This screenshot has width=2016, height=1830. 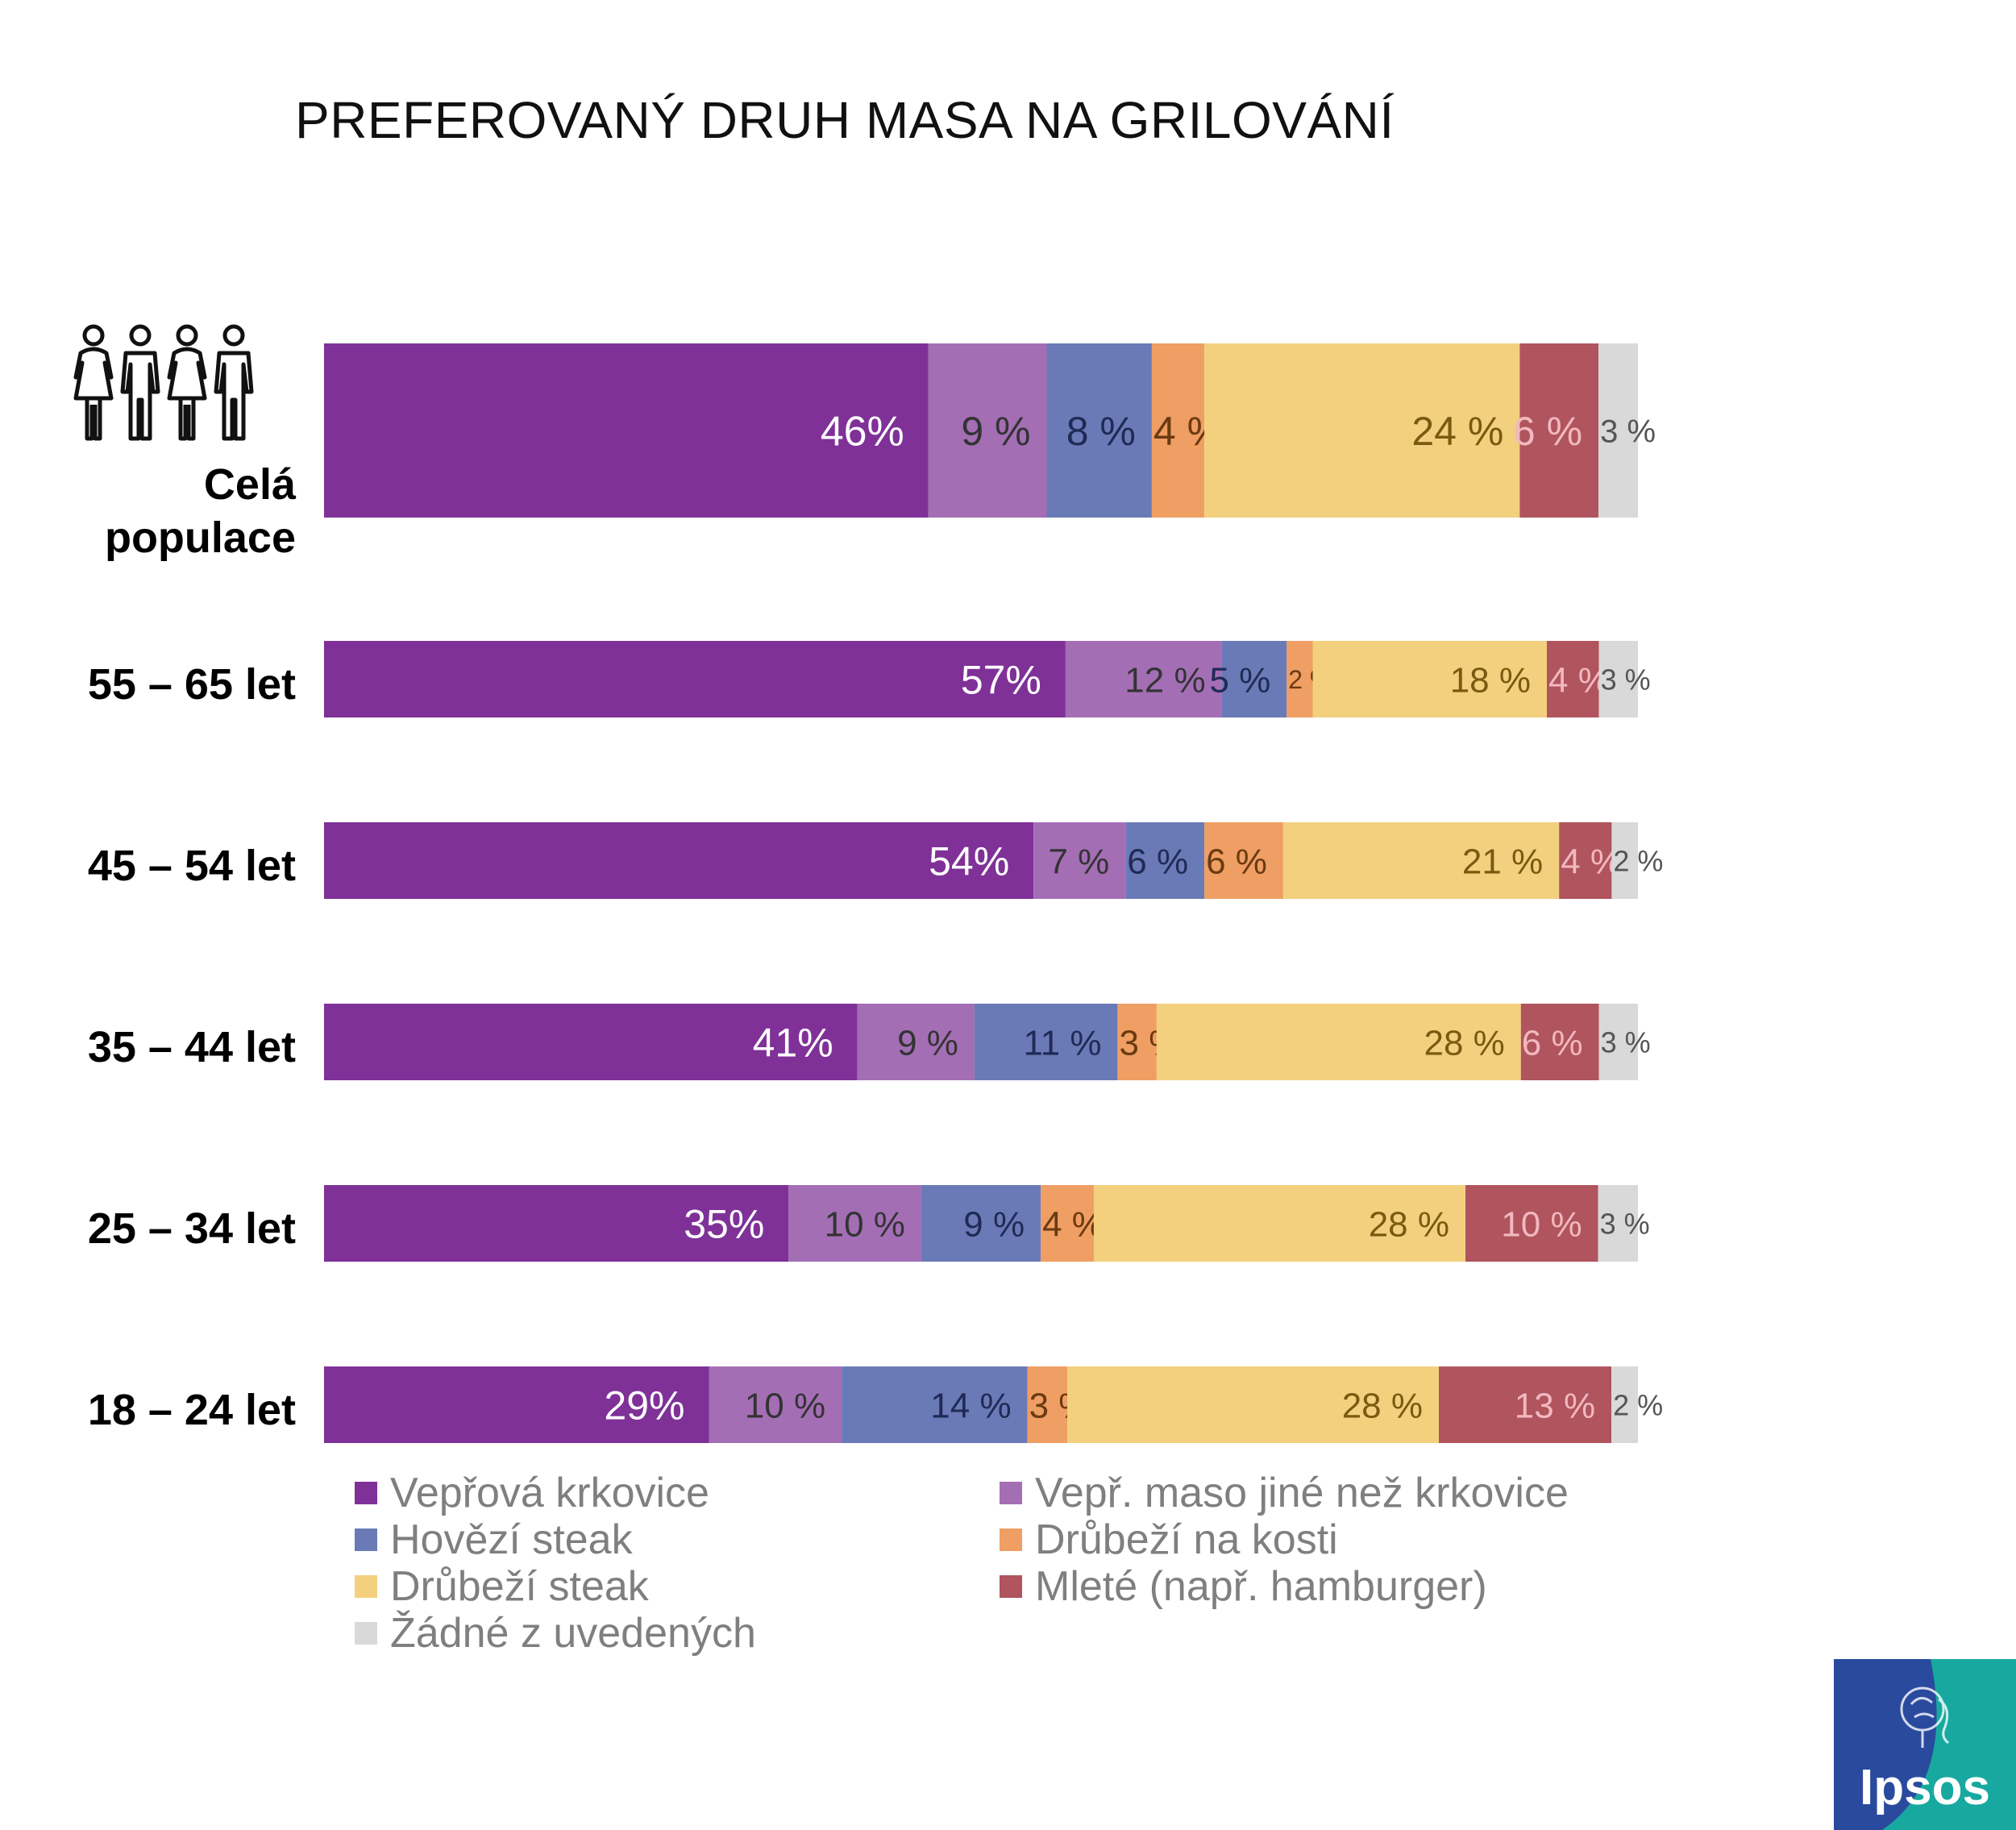 What do you see at coordinates (1457, 432) in the screenshot?
I see `data-label-cela-populace-s4: 24 %` at bounding box center [1457, 432].